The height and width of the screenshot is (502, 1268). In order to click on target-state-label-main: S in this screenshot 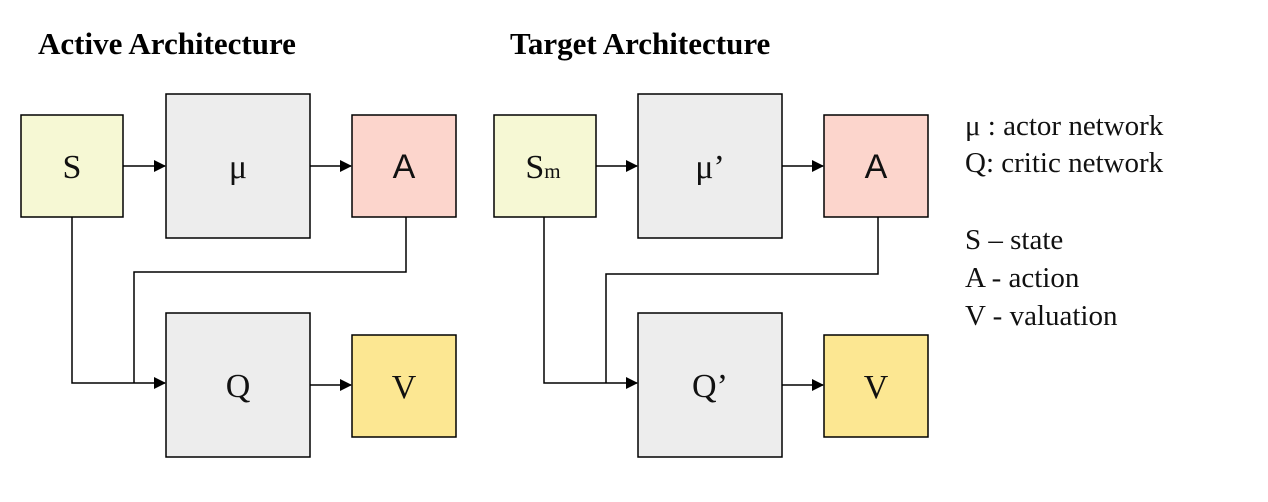, I will do `click(534, 167)`.